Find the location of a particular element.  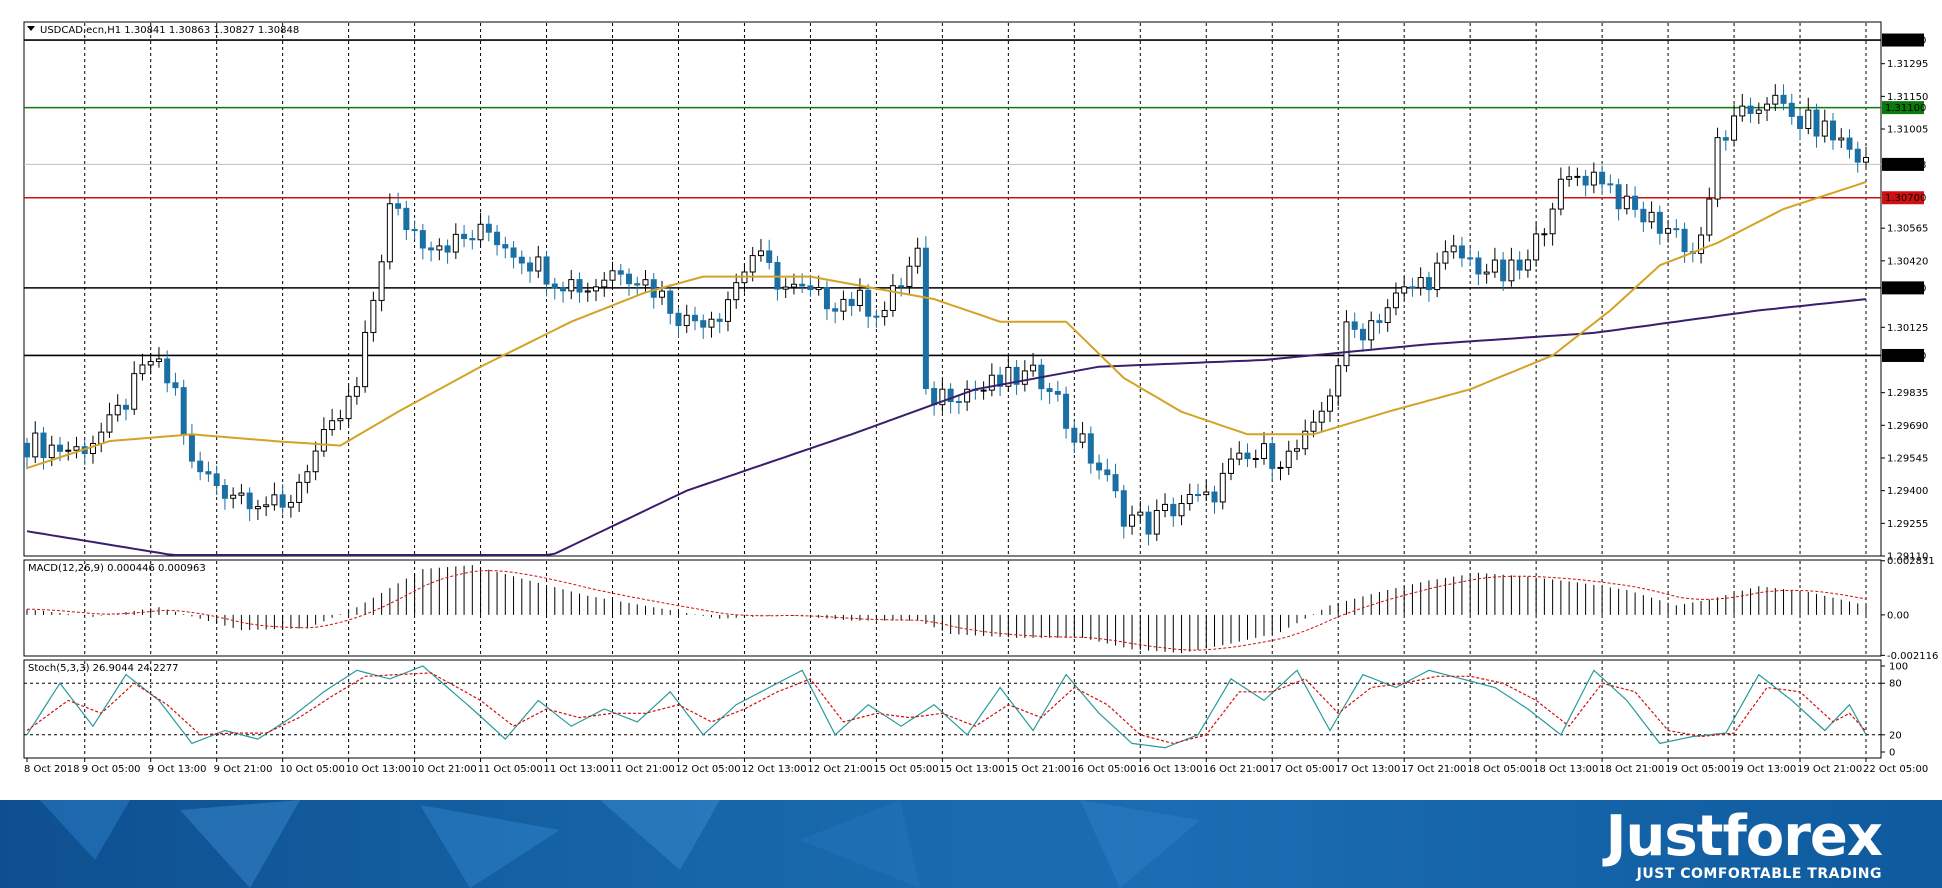

price-level-tag-label: 1.31400 is located at coordinates (1905, 41).